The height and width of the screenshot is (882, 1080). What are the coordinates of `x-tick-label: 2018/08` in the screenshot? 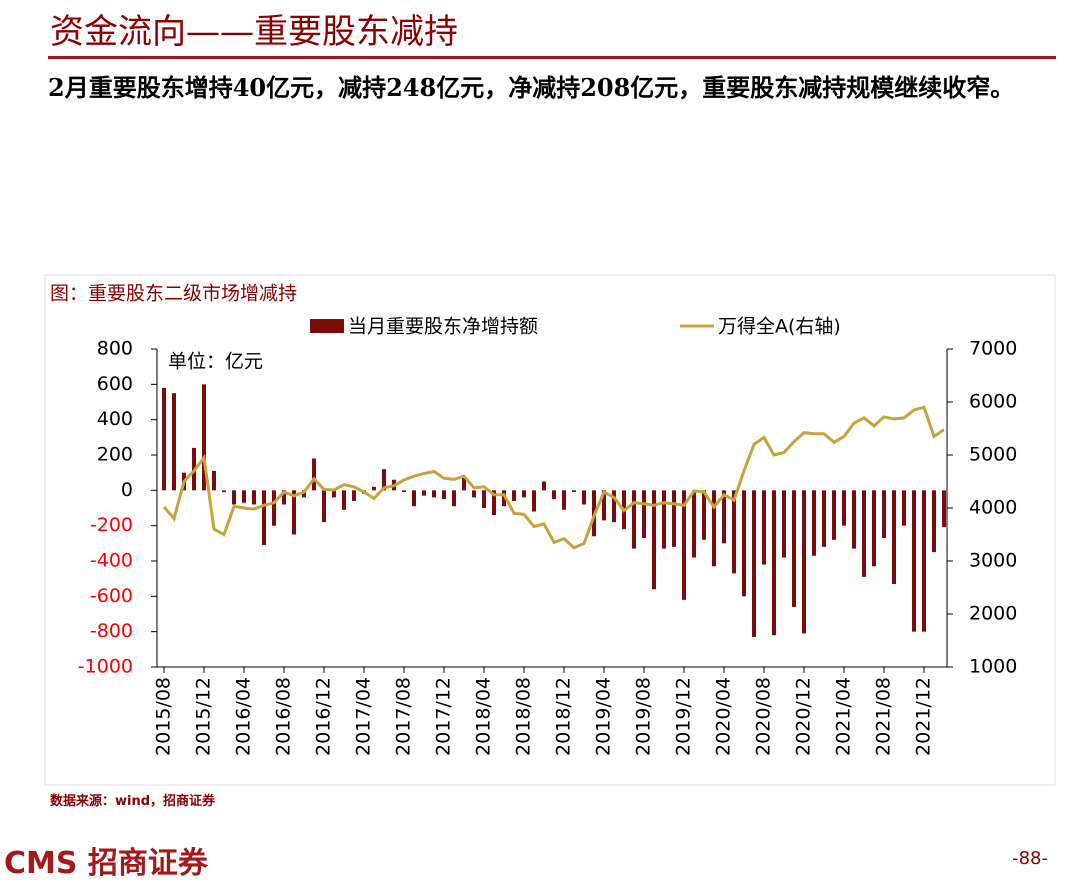 It's located at (524, 716).